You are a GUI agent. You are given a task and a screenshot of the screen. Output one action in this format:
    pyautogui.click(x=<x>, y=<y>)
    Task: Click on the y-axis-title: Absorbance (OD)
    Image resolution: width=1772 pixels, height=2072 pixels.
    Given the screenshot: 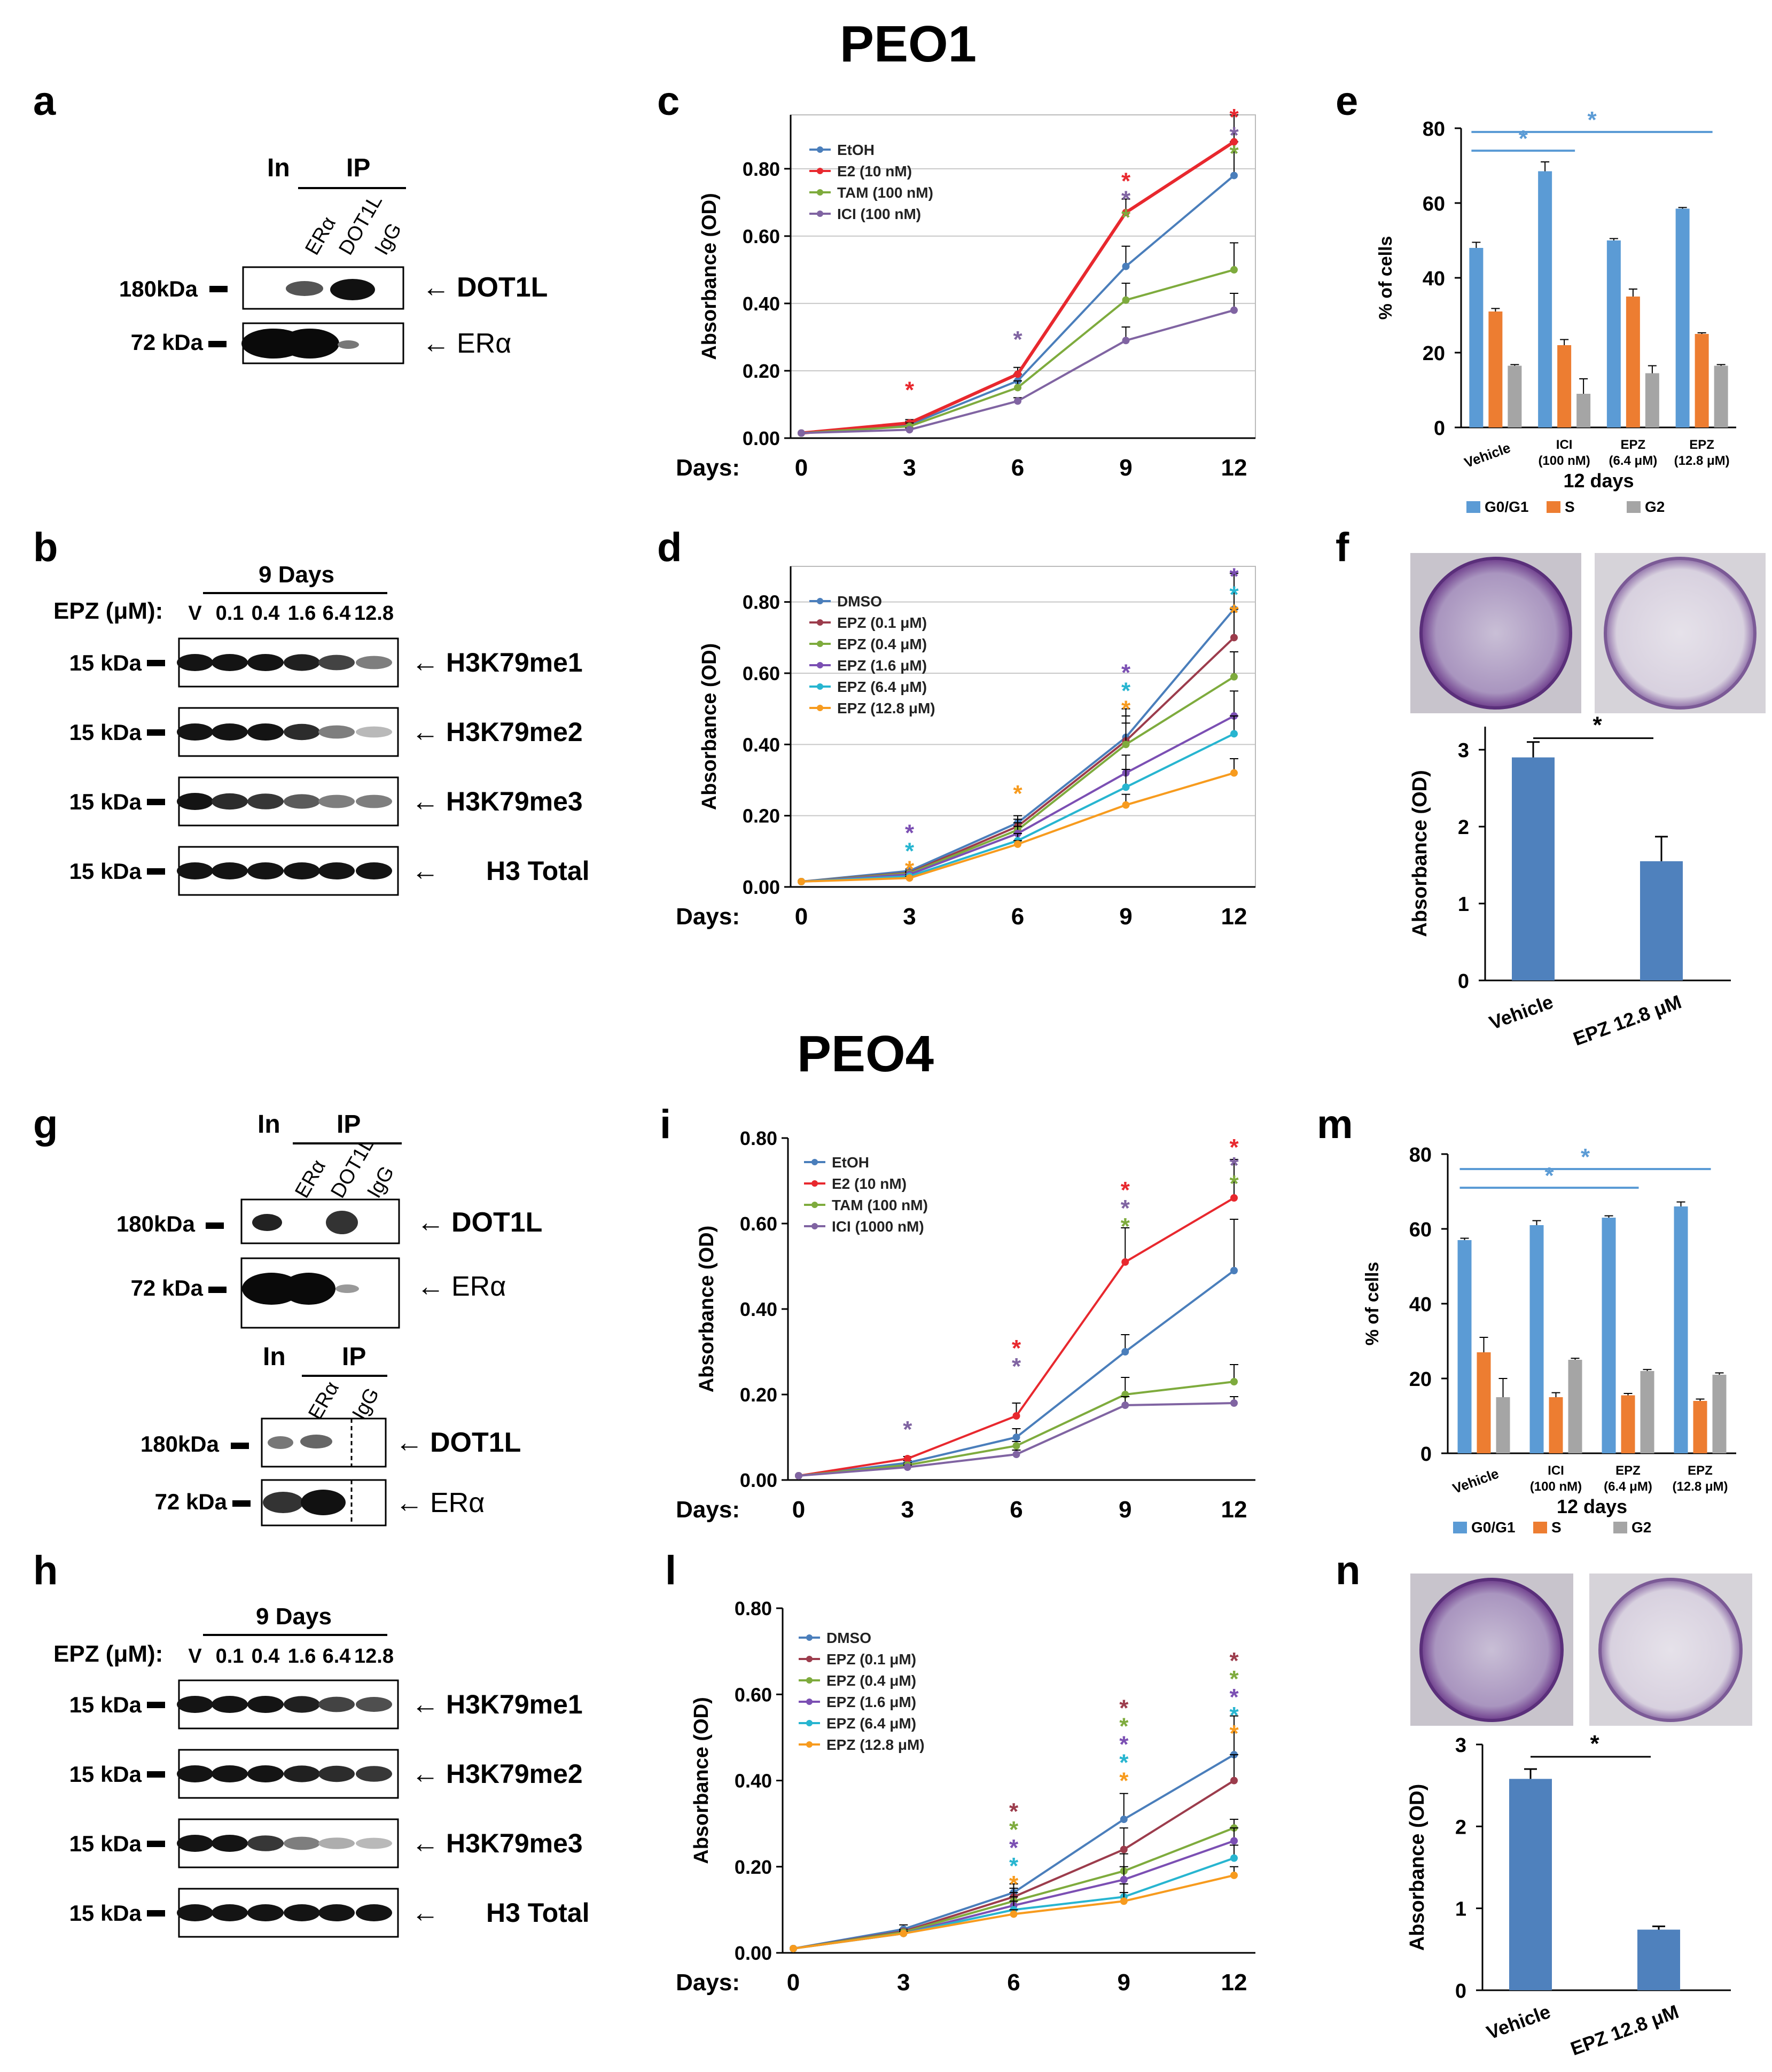 What is the action you would take?
    pyautogui.click(x=709, y=727)
    